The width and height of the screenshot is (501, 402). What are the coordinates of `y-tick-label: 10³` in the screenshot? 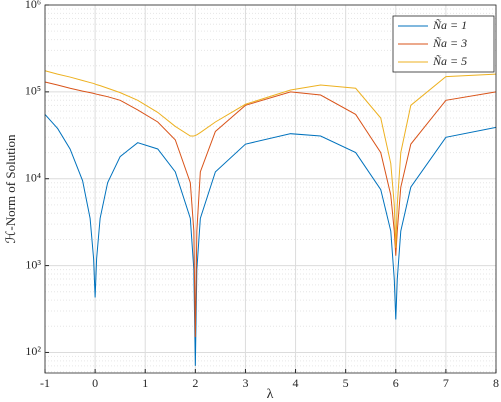 It's located at (33, 264).